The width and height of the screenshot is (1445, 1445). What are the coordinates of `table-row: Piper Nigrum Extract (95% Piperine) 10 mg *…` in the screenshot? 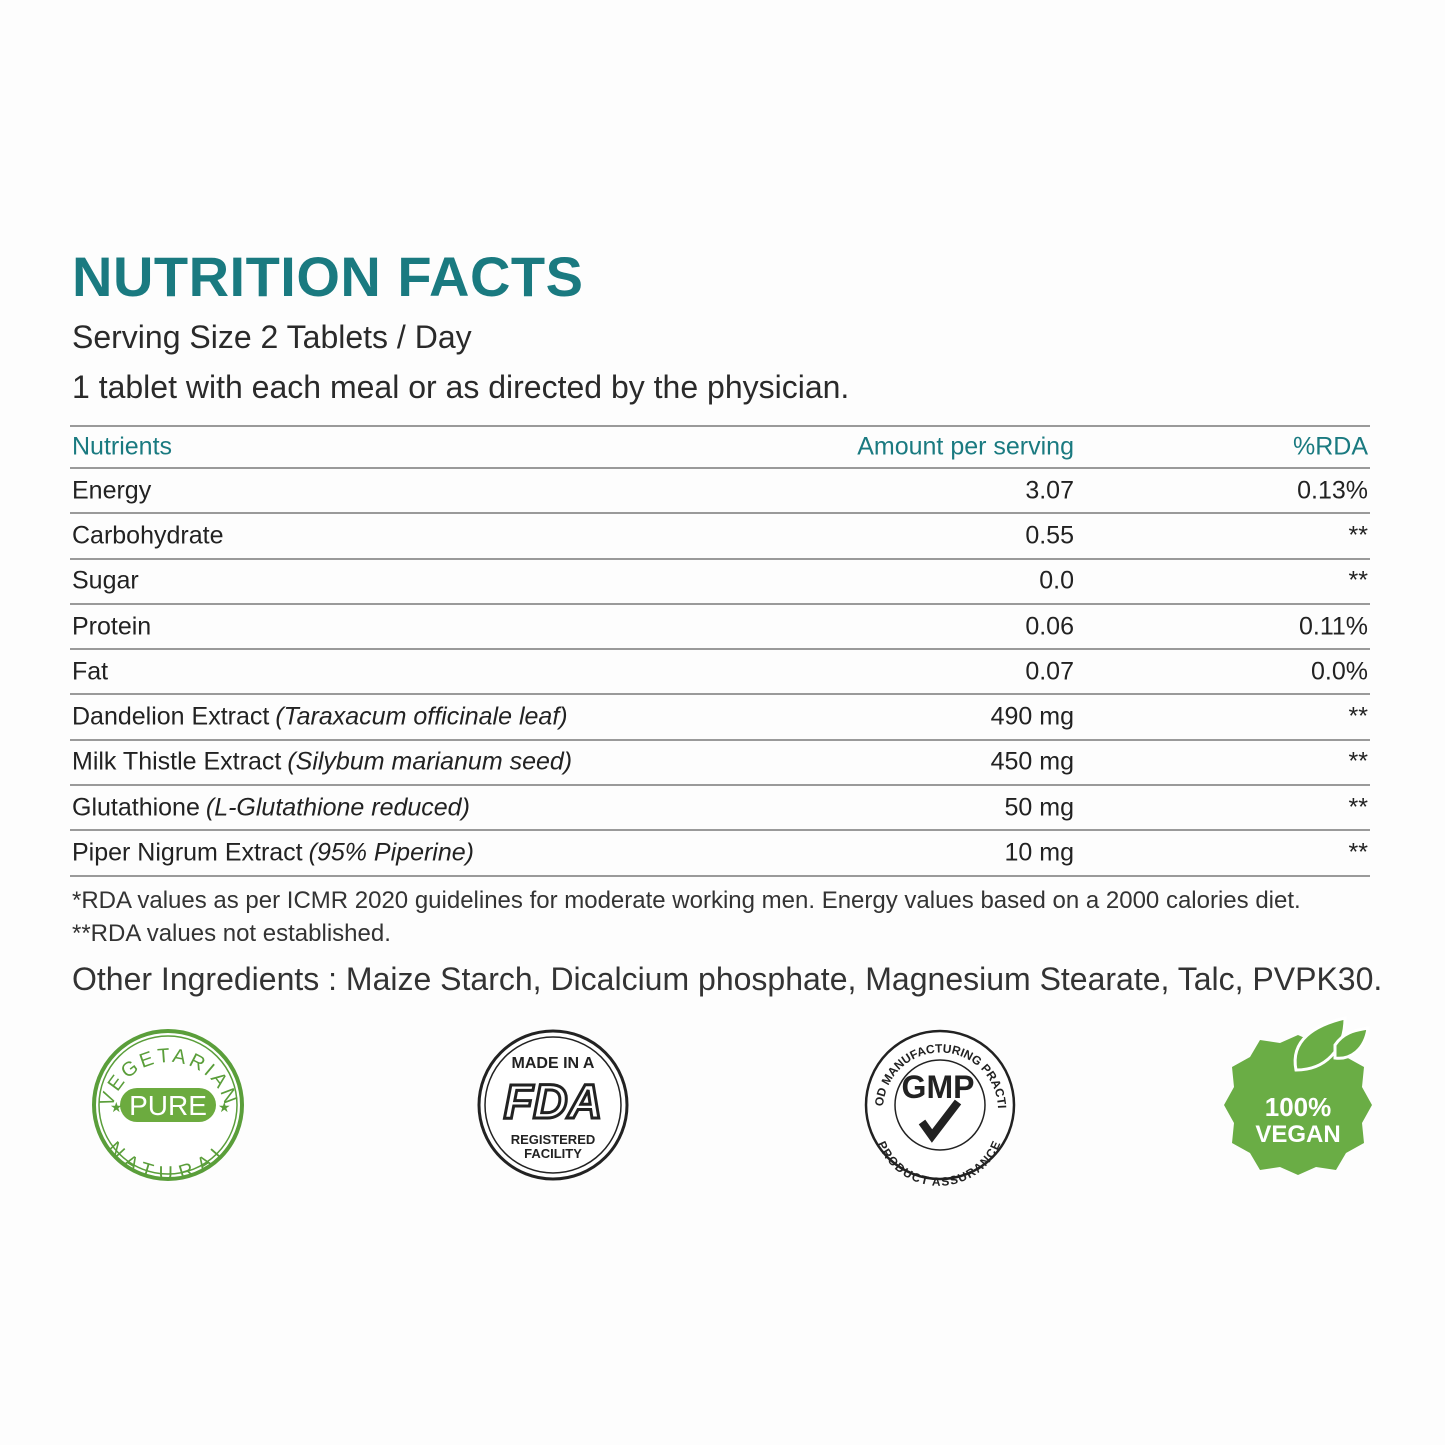 It's located at (720, 854).